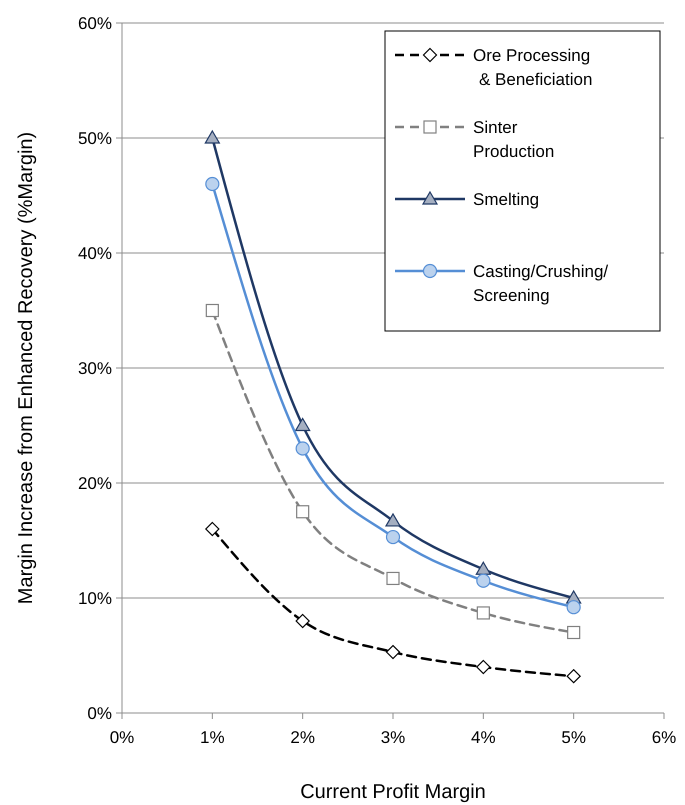 The image size is (685, 805). I want to click on y-tick-label: 10%, so click(95, 598).